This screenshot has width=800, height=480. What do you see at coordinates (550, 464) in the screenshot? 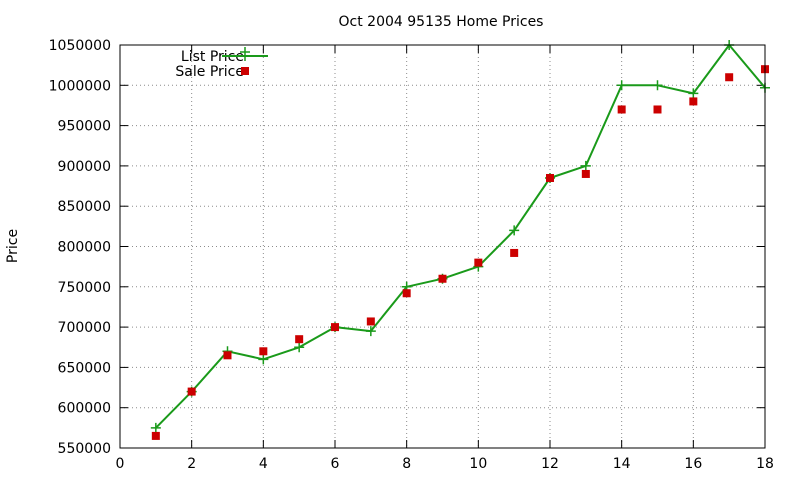
I see `x-tick-label: 12` at bounding box center [550, 464].